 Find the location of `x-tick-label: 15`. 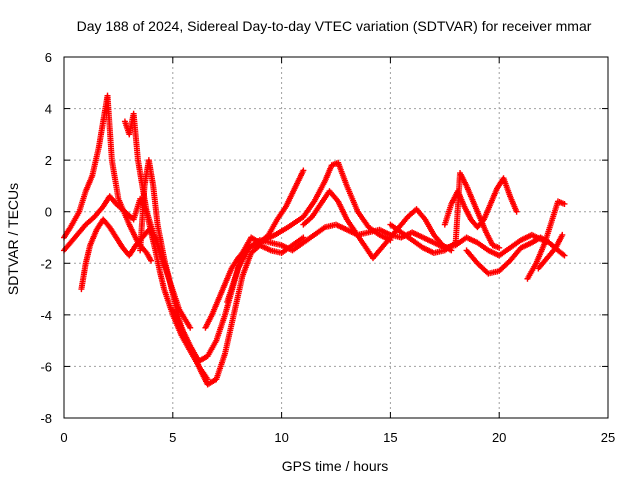

x-tick-label: 15 is located at coordinates (390, 437).